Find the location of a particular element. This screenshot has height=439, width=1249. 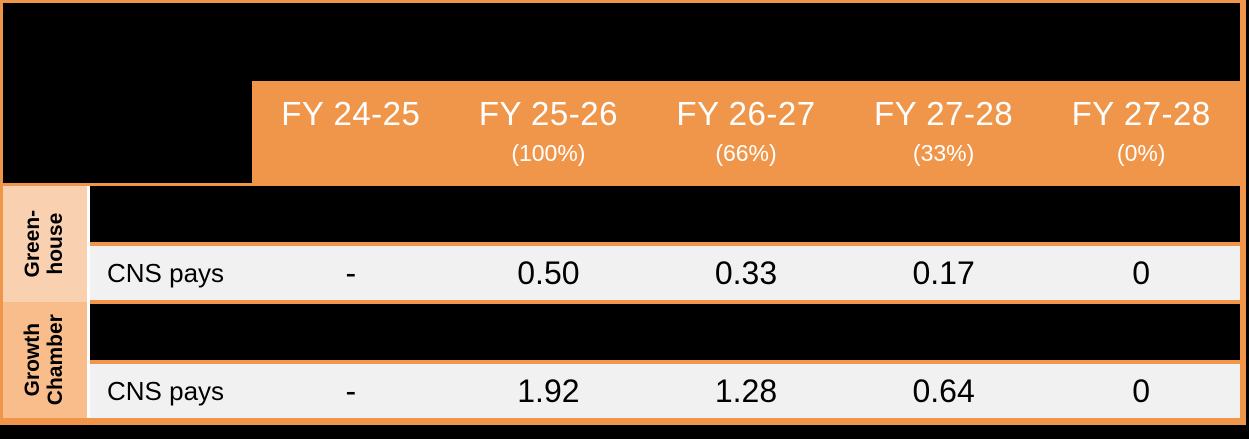

header-label: FY 26-27 is located at coordinates (746, 113).